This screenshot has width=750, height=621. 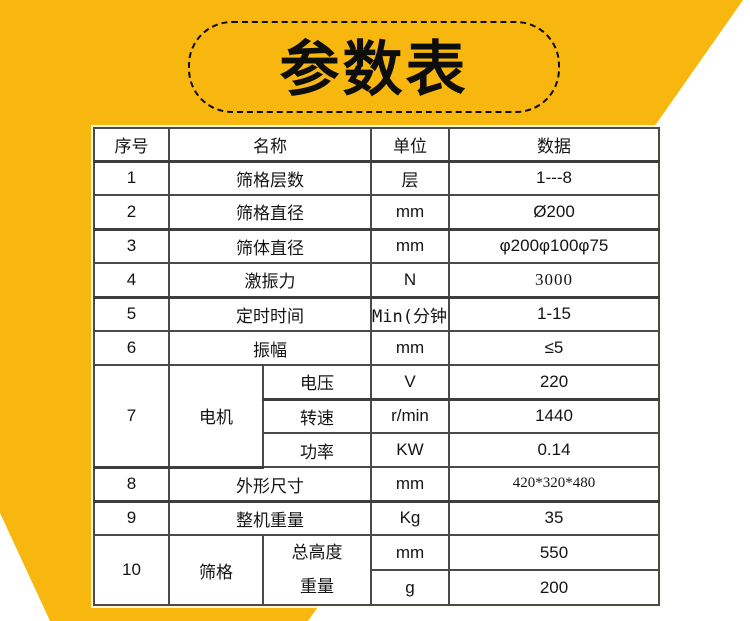 What do you see at coordinates (554, 518) in the screenshot?
I see `cell-value: 35` at bounding box center [554, 518].